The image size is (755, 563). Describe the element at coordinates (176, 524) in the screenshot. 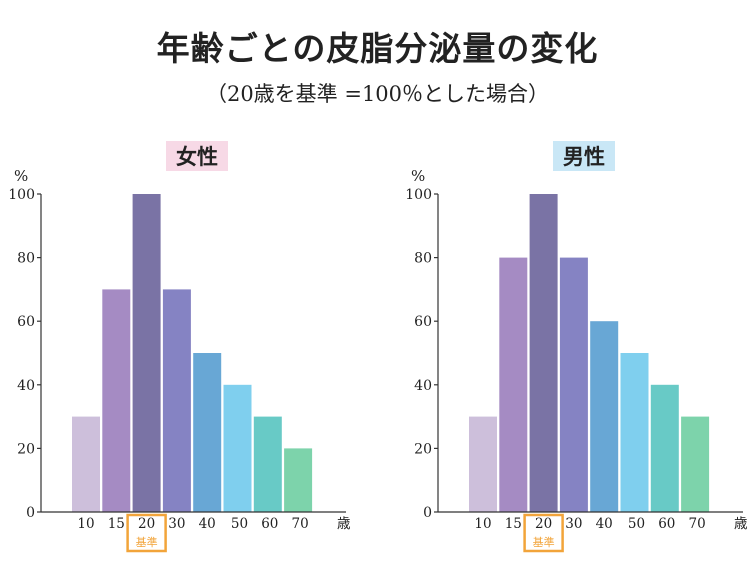

I see `chart1-xtick-label-30: 30` at that location.